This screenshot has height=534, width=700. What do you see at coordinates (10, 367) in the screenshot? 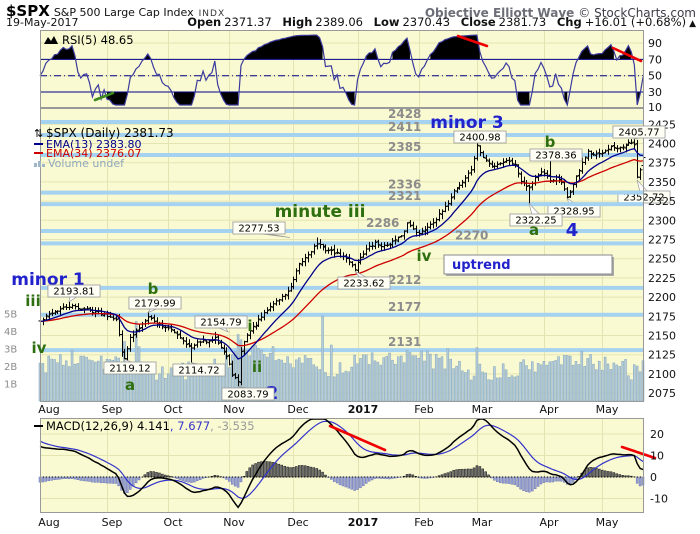
I see `volume-axis-tick: 2B` at bounding box center [10, 367].